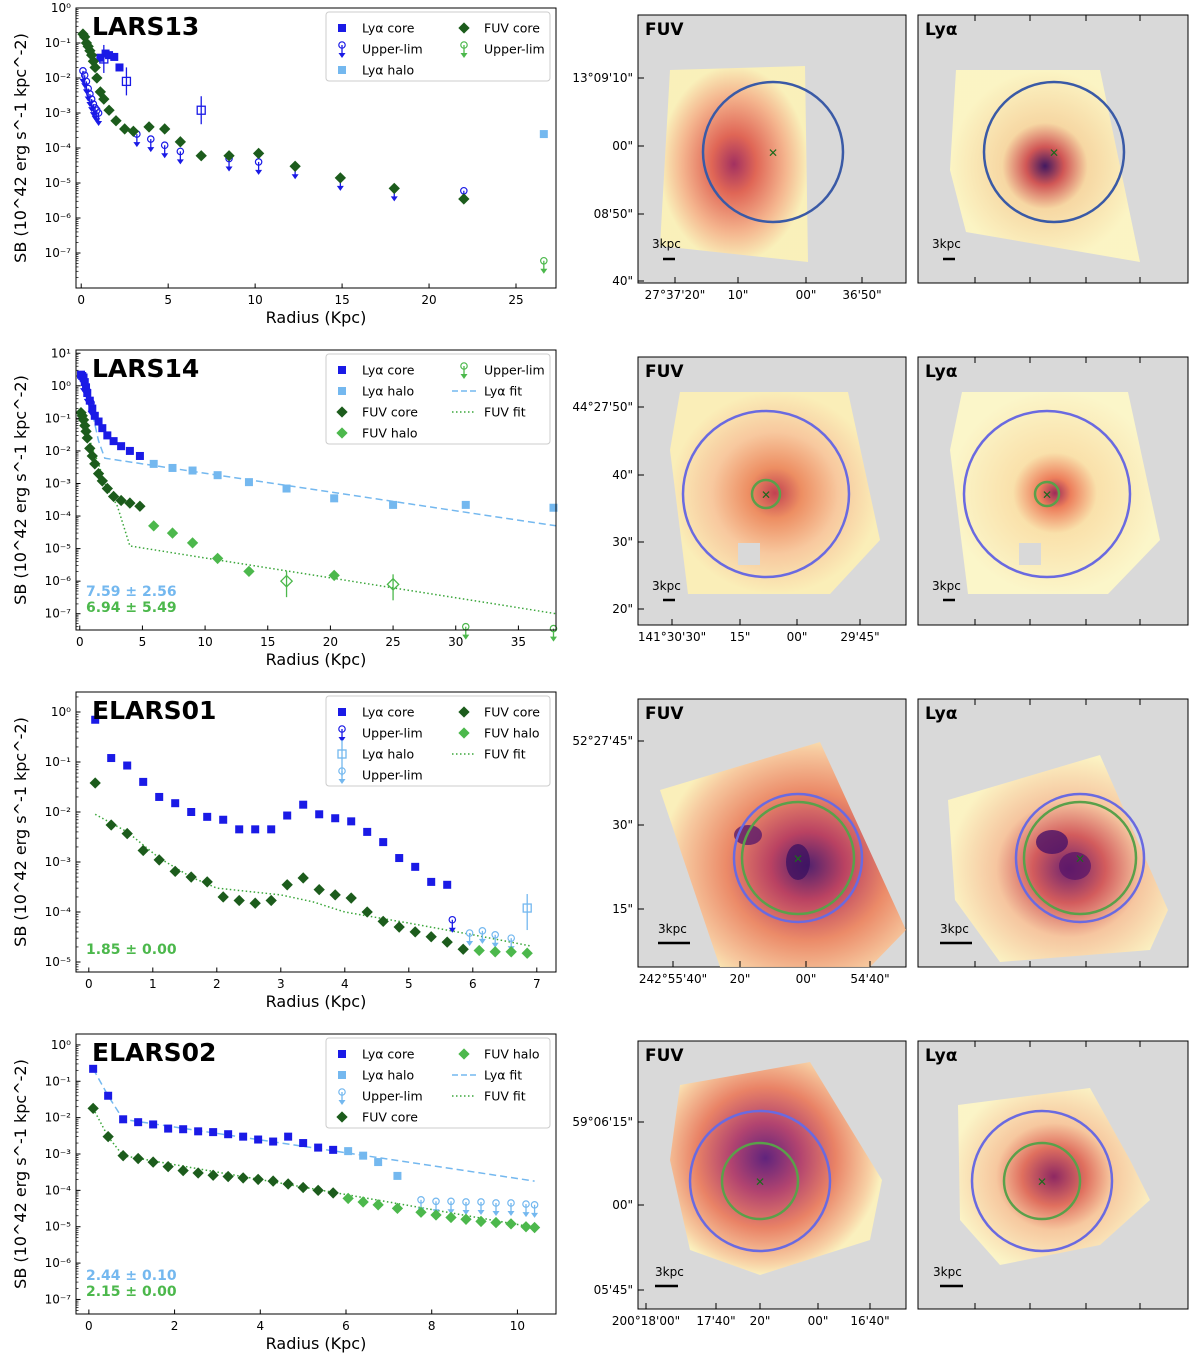 This screenshot has height=1366, width=1200. I want to click on ra-tick-label: 54'40", so click(869, 979).